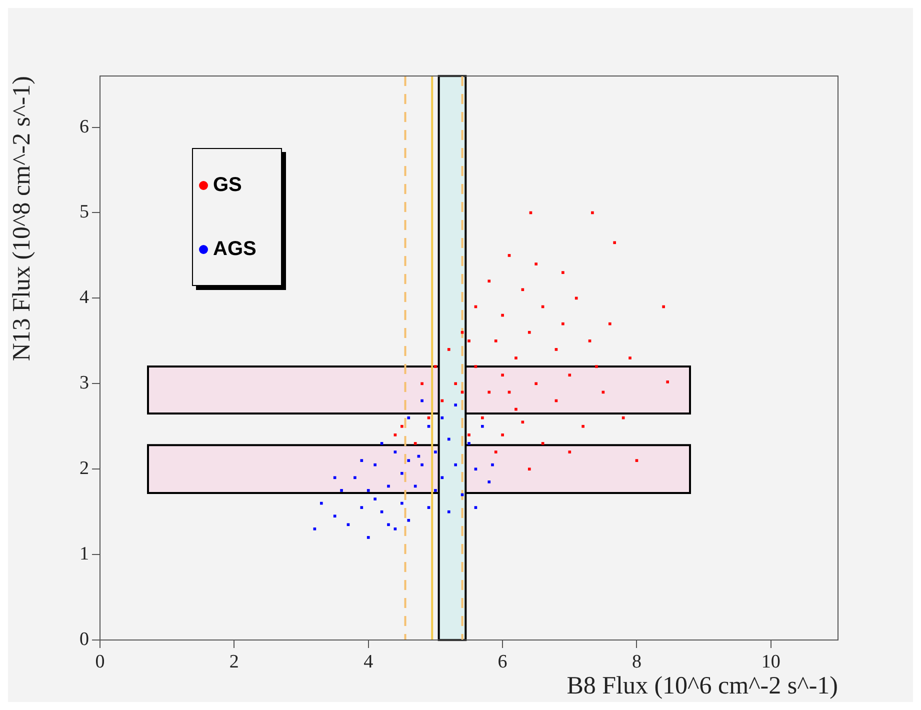  What do you see at coordinates (637, 661) in the screenshot?
I see `x-tick-label: 8` at bounding box center [637, 661].